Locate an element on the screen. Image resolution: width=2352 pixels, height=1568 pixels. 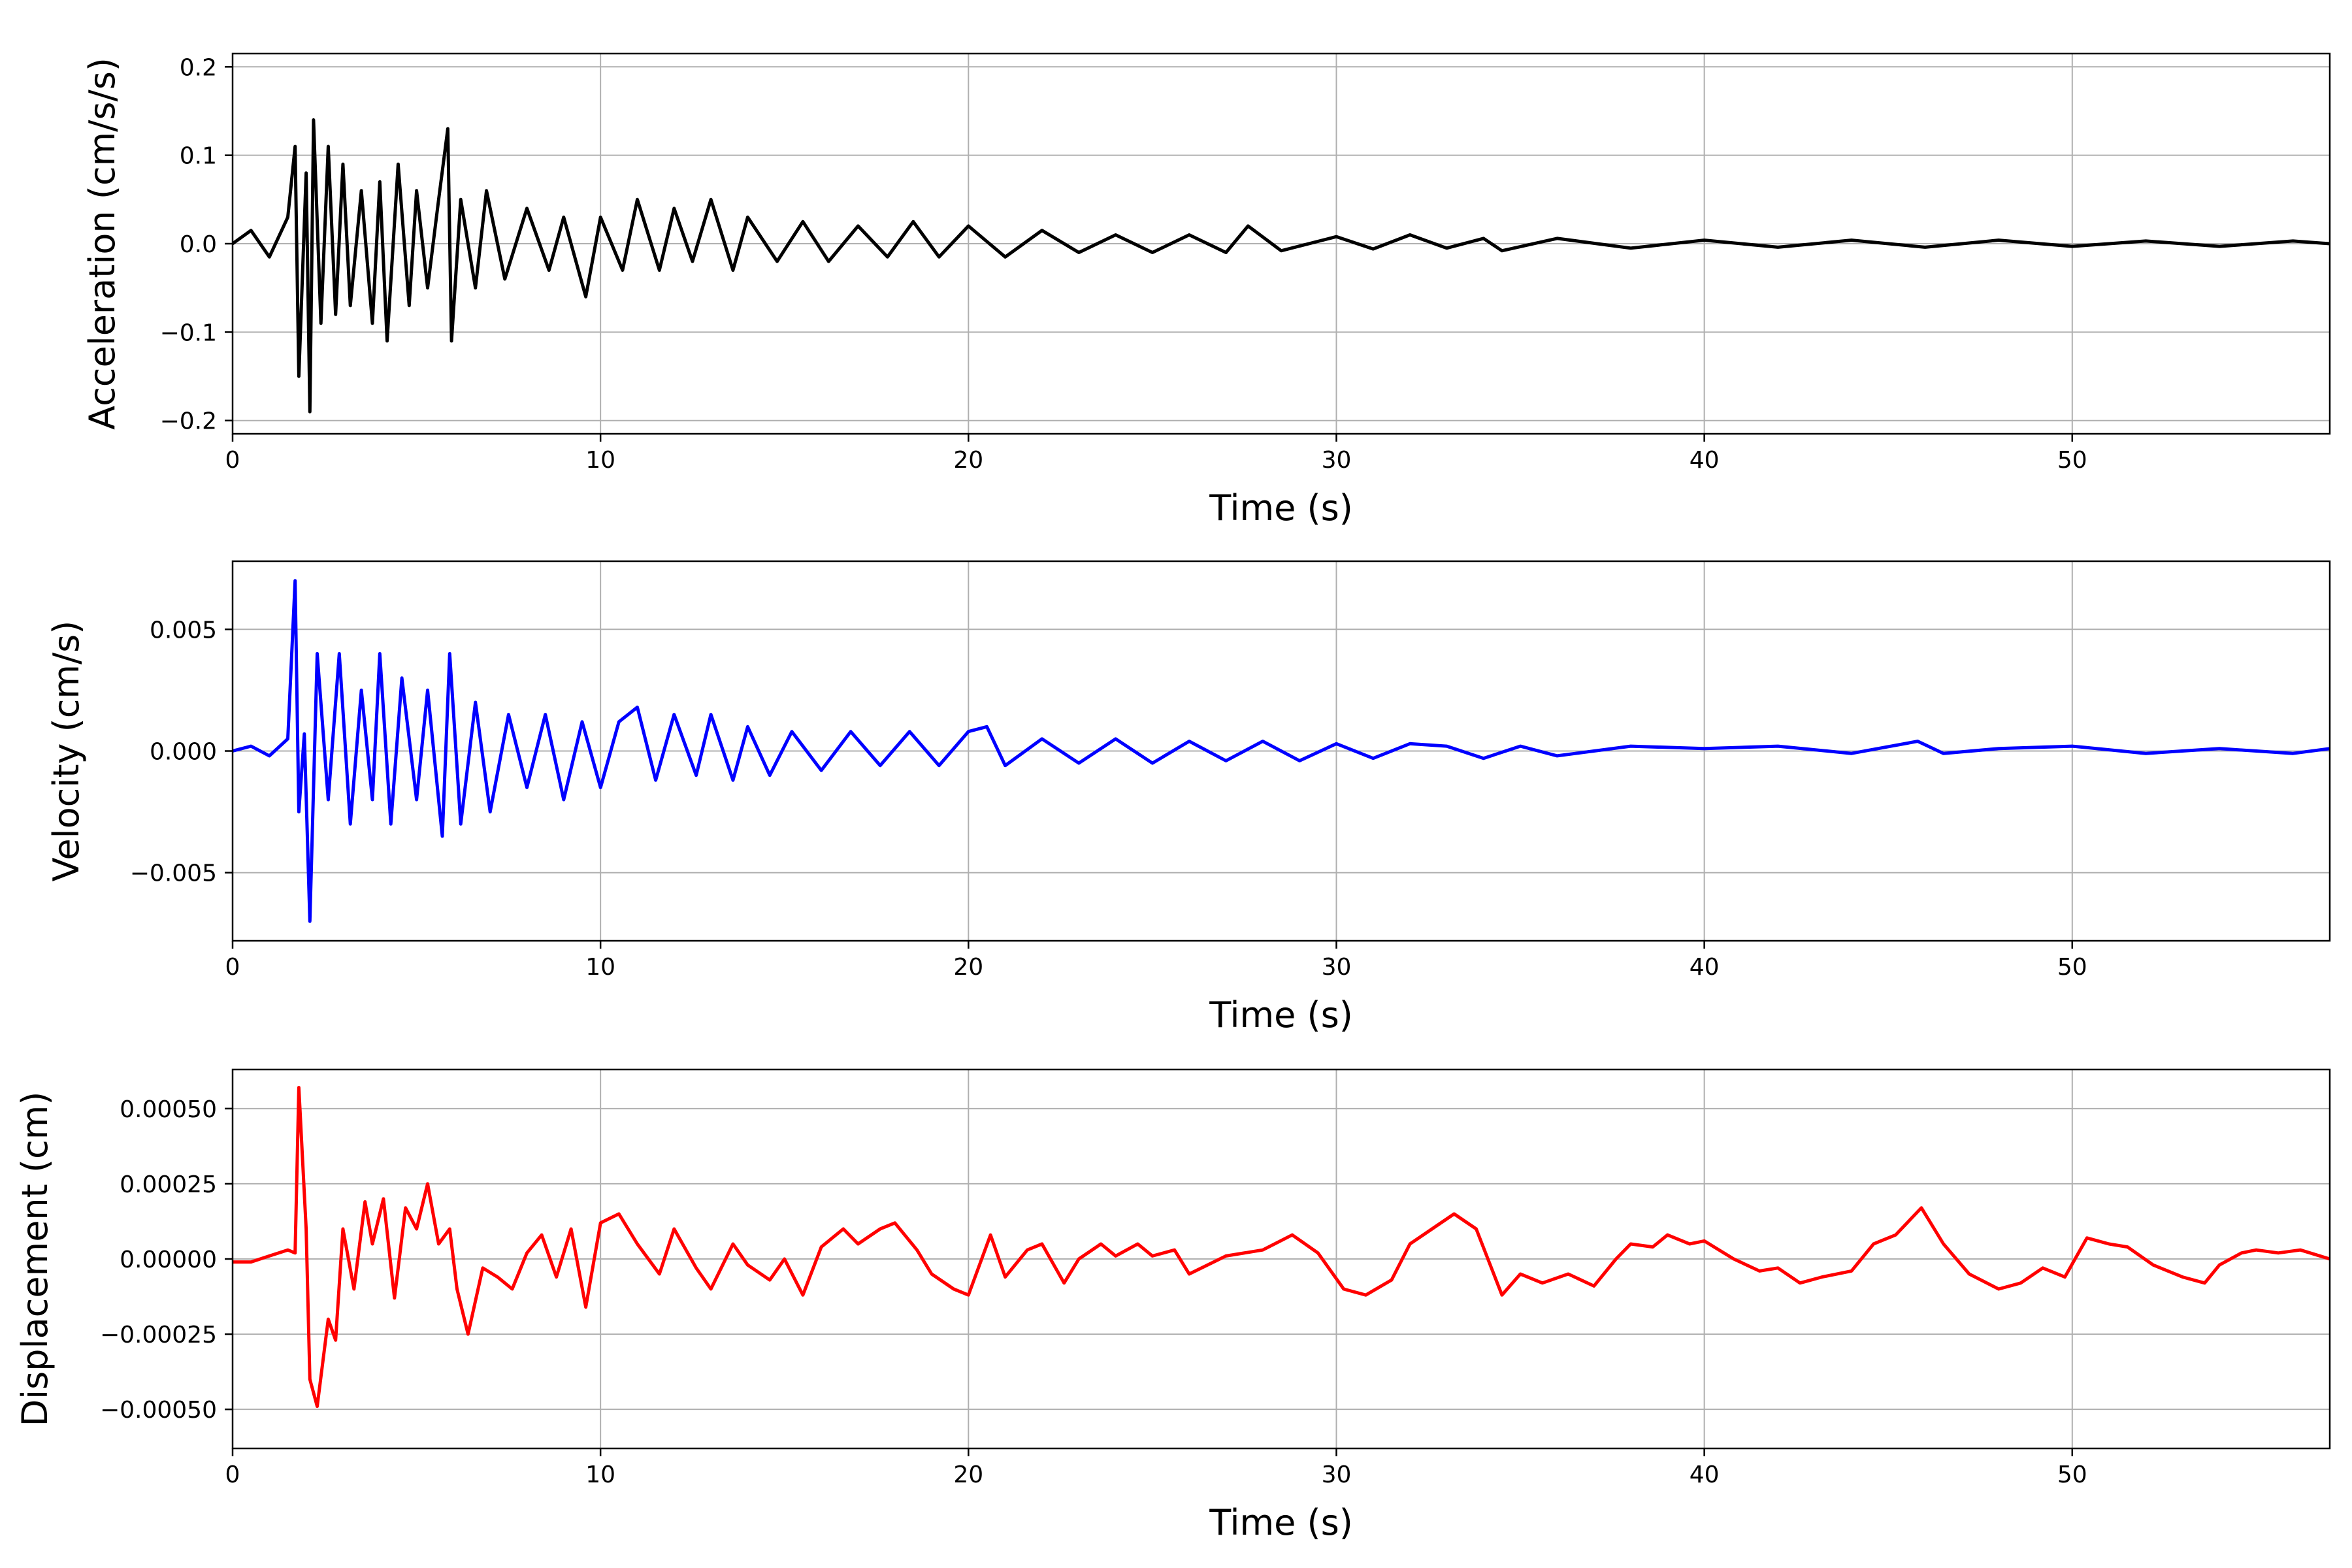
y-tick-label: 0.00025 is located at coordinates (168, 1184).